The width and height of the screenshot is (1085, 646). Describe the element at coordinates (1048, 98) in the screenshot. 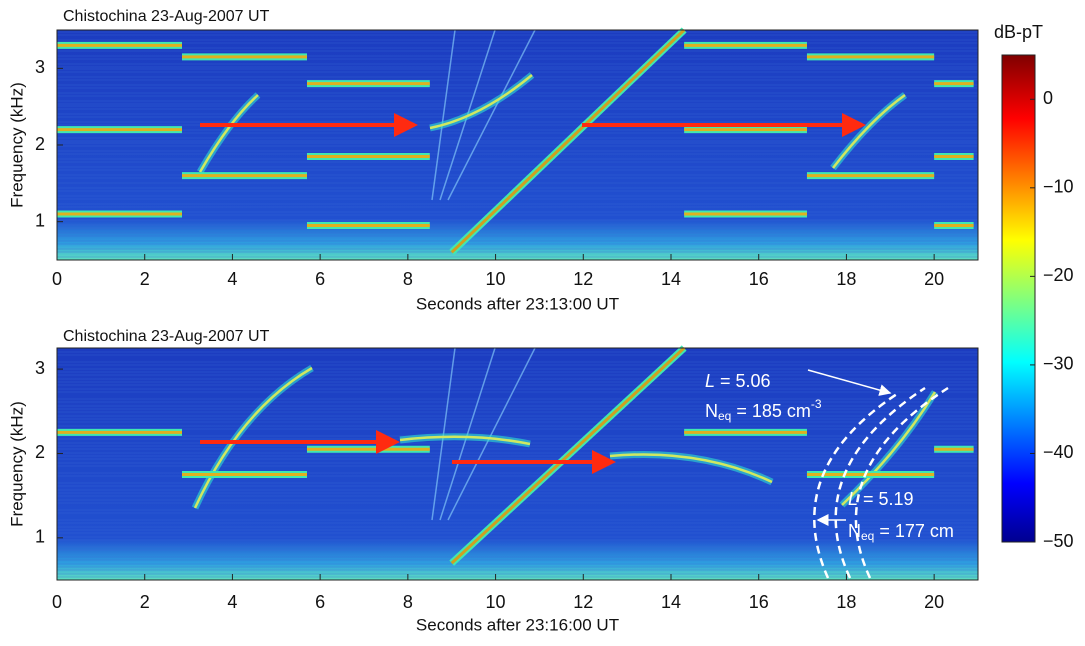

I see `colorbar-tick-label: 0` at that location.